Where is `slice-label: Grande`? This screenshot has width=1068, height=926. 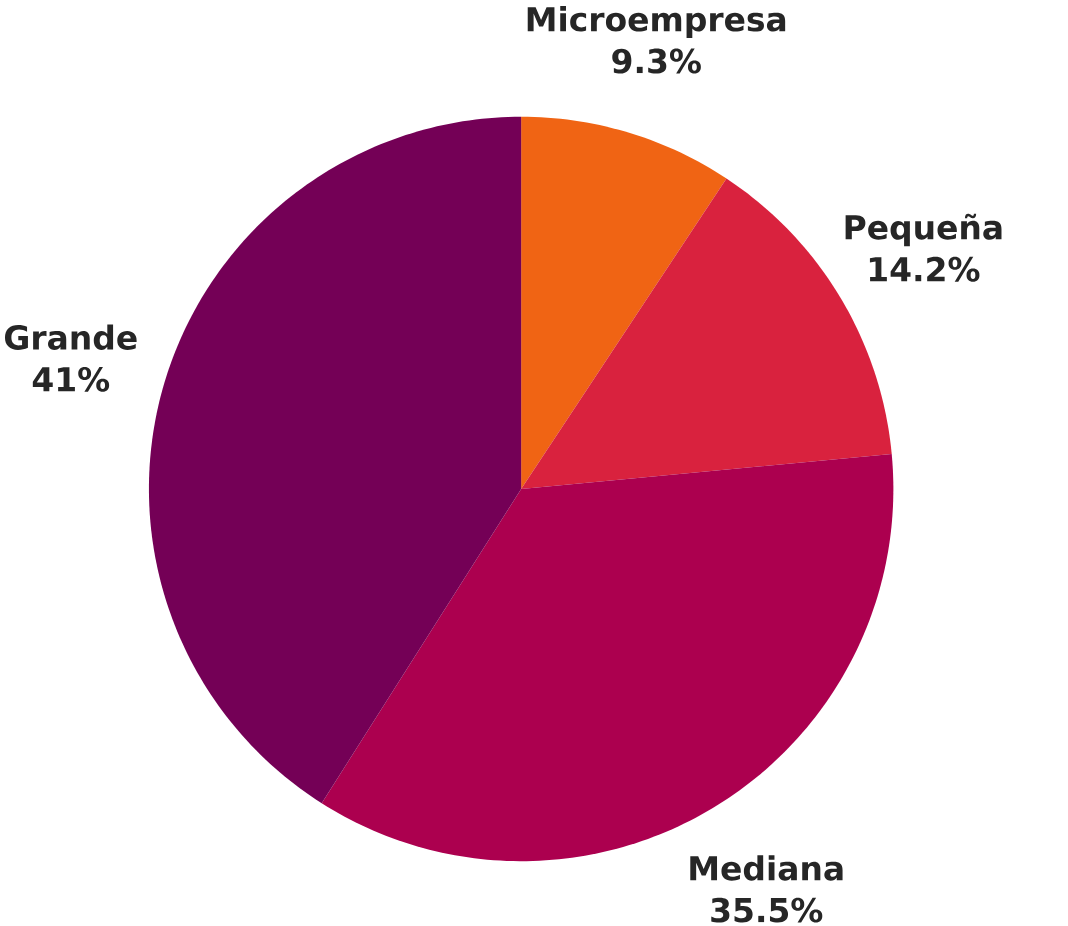 slice-label: Grande is located at coordinates (70, 337).